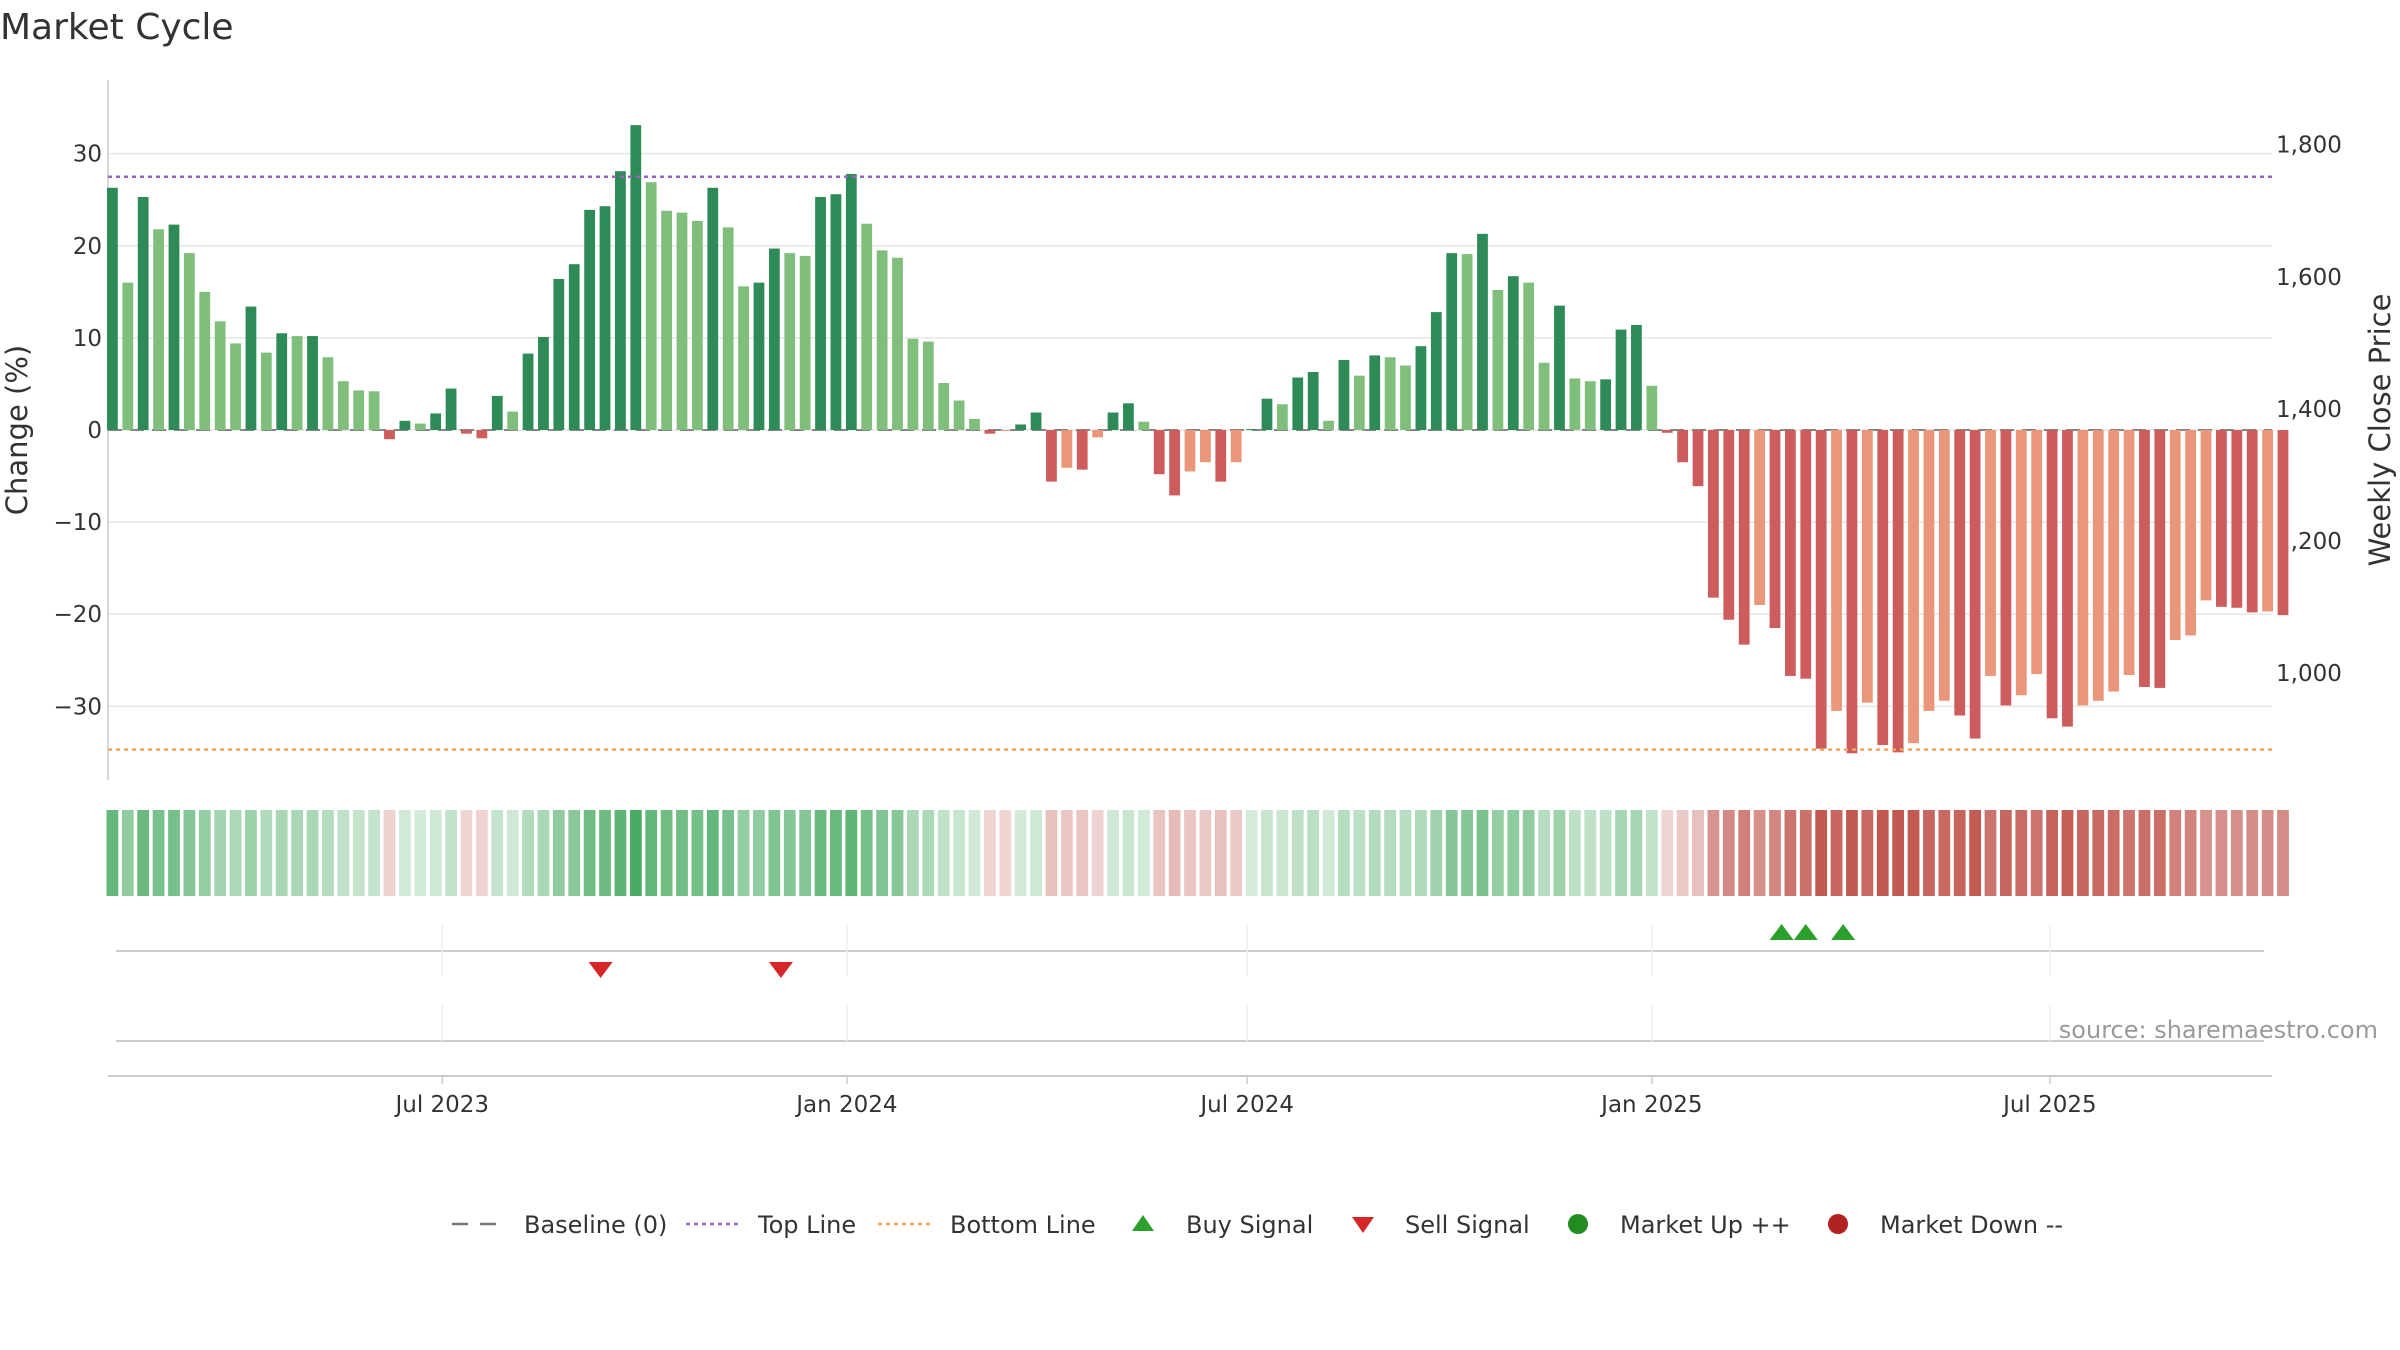 Image resolution: width=2400 pixels, height=1350 pixels. Describe the element at coordinates (1838, 1224) in the screenshot. I see `market-down-icon` at that location.